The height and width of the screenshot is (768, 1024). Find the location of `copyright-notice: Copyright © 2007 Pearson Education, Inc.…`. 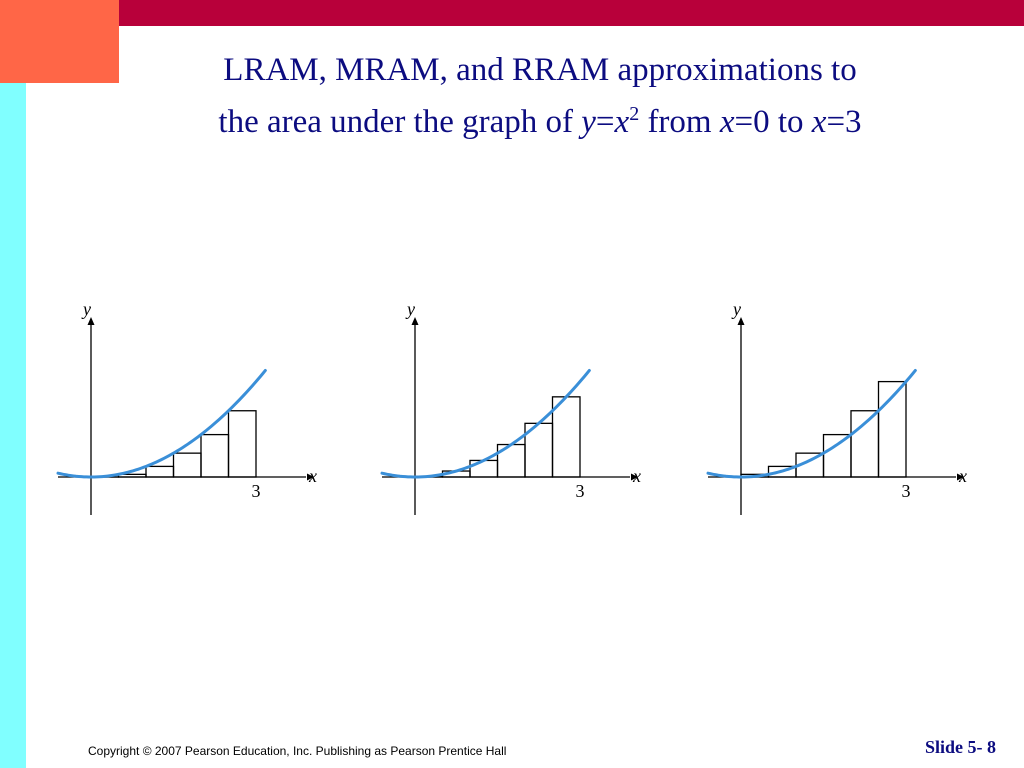

copyright-notice: Copyright © 2007 Pearson Education, Inc.… is located at coordinates (297, 751).